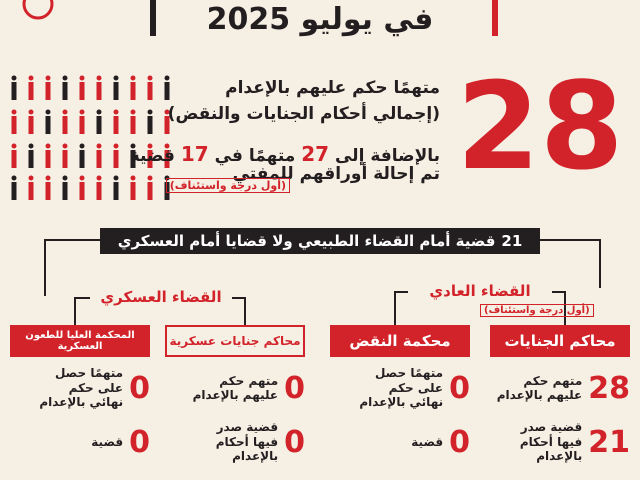 This screenshot has height=480, width=640. I want to click on title: في يوليو 2025, so click(320, 19).